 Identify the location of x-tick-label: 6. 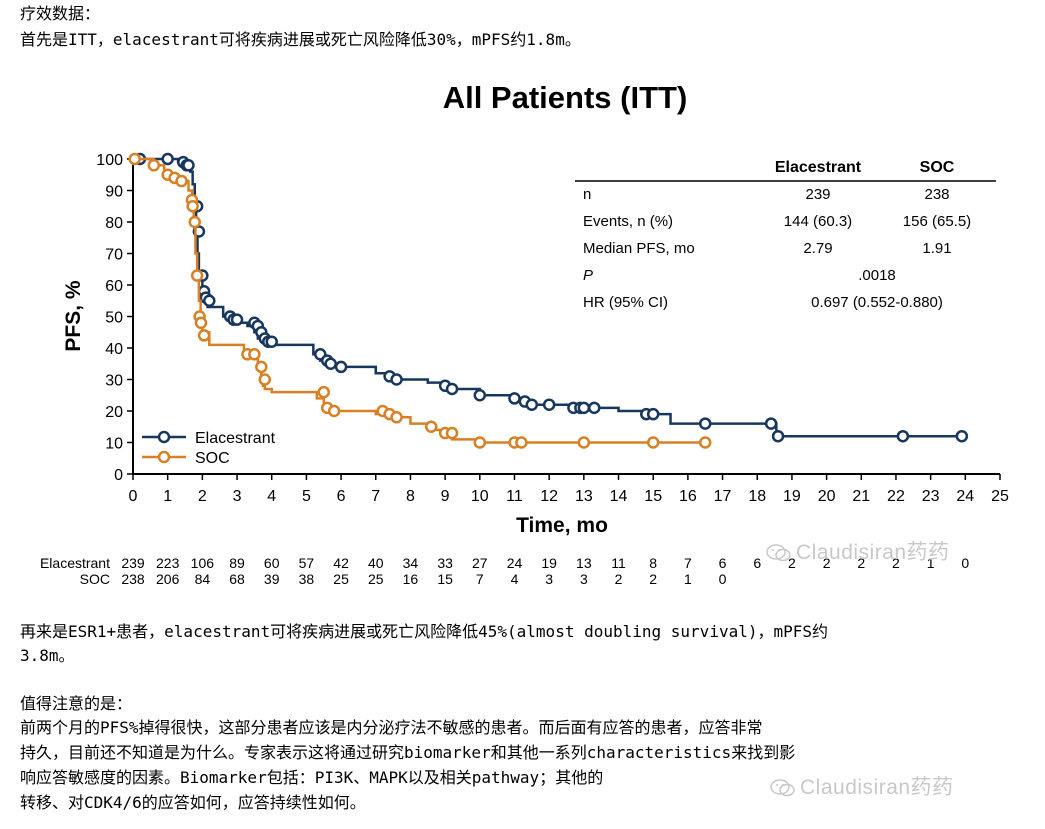
(341, 496).